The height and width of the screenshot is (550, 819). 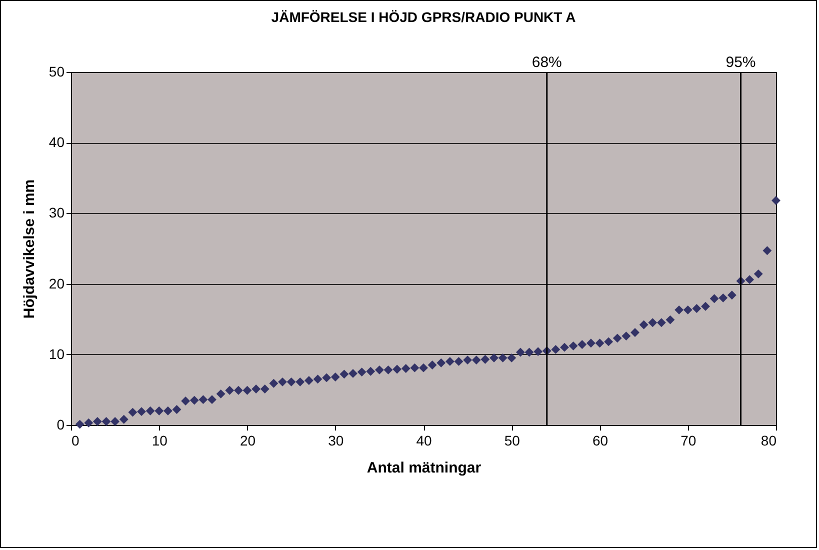 I want to click on y-tick-label: 50, so click(x=56, y=72).